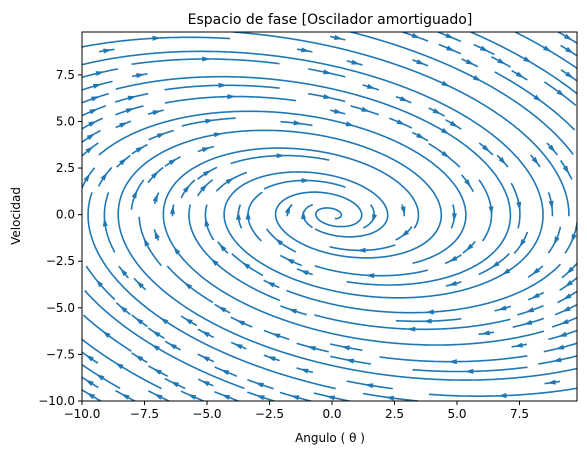  I want to click on y-tick-label: −2.5, so click(60, 261).